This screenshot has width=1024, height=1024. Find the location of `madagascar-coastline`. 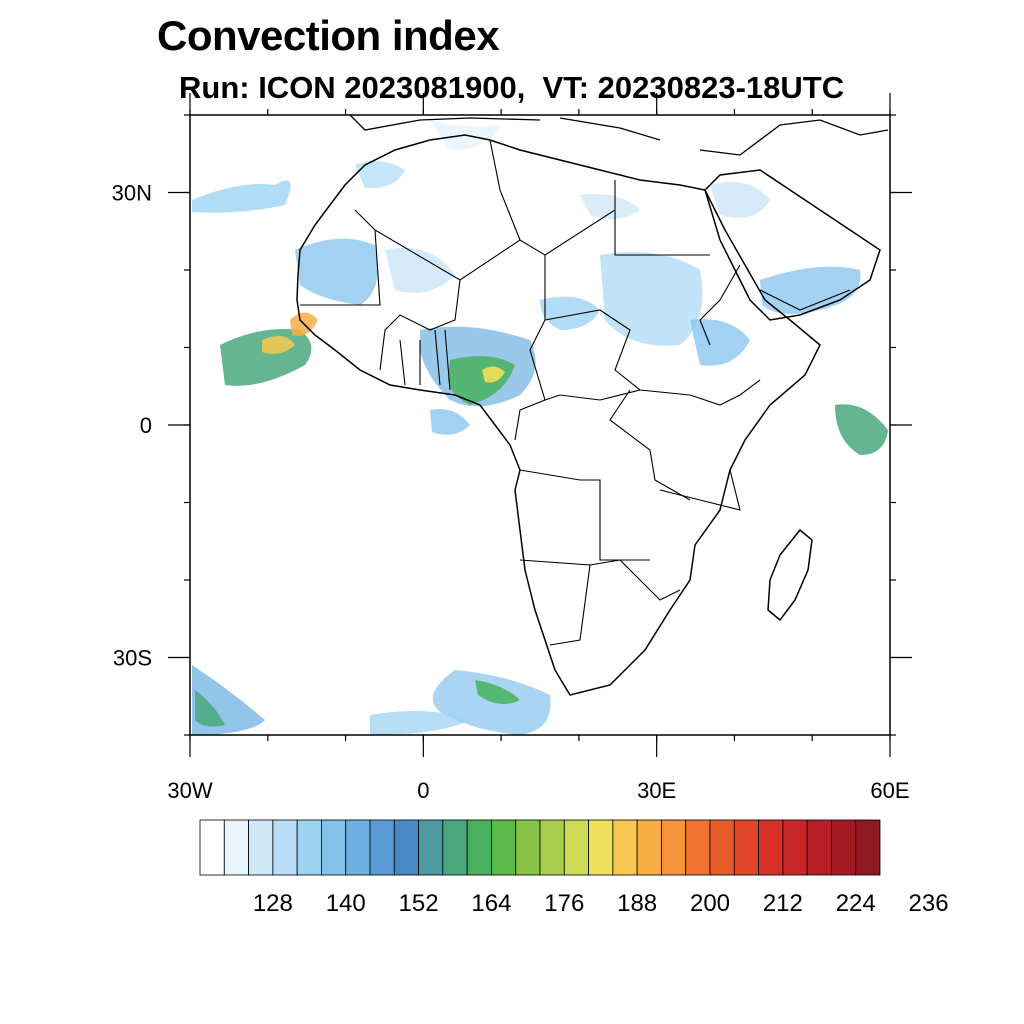

madagascar-coastline is located at coordinates (790, 575).